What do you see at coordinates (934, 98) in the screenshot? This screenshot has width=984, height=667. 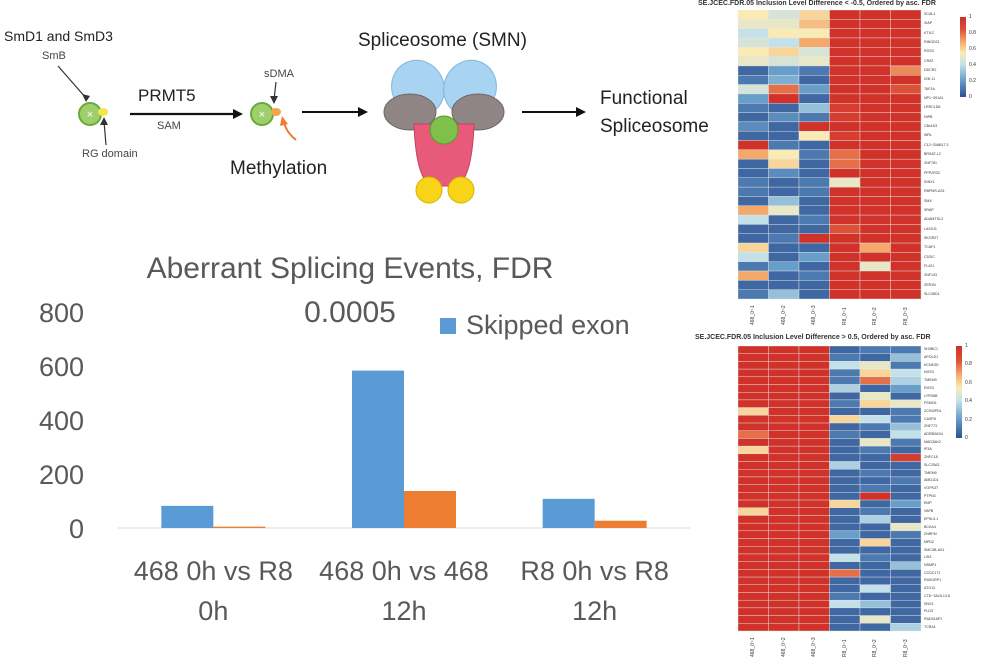 I see `heatmap-row-label: NP1~391A1` at bounding box center [934, 98].